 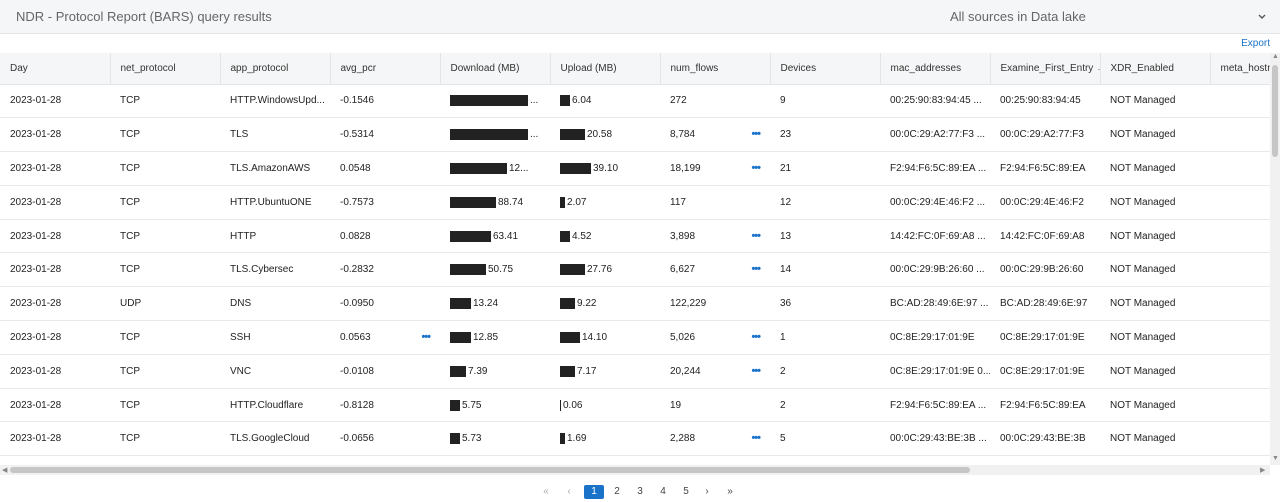 What do you see at coordinates (55, 69) in the screenshot?
I see `column-header: Day` at bounding box center [55, 69].